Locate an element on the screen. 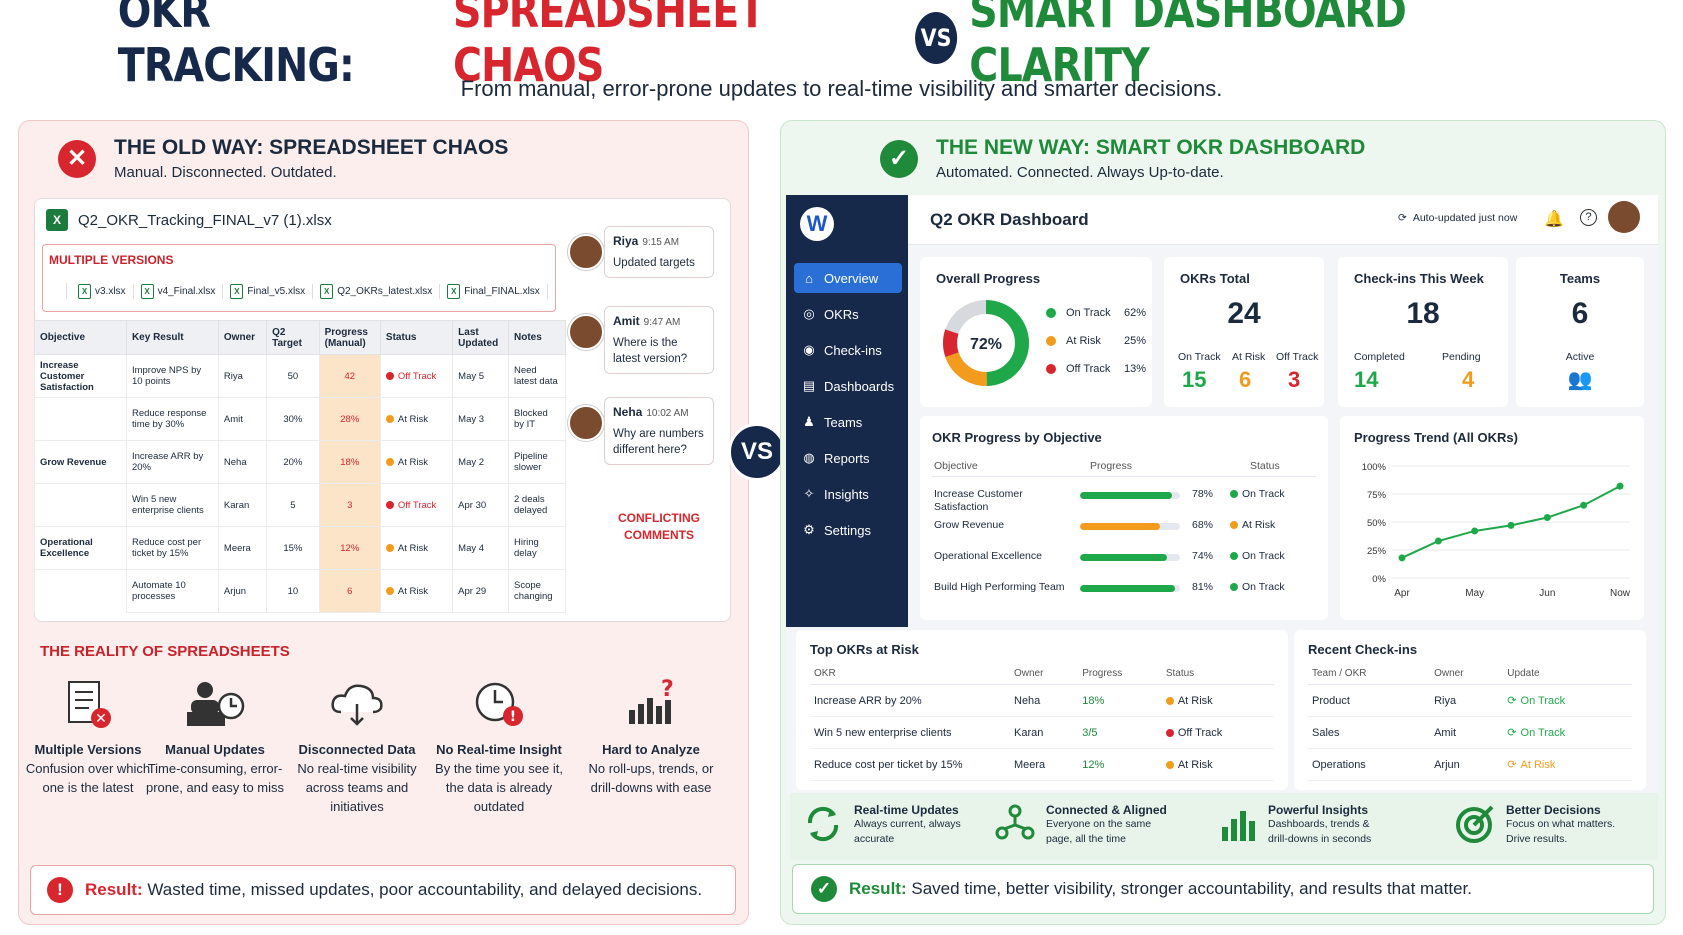 The image size is (1683, 935). column-header: Notes is located at coordinates (537, 337).